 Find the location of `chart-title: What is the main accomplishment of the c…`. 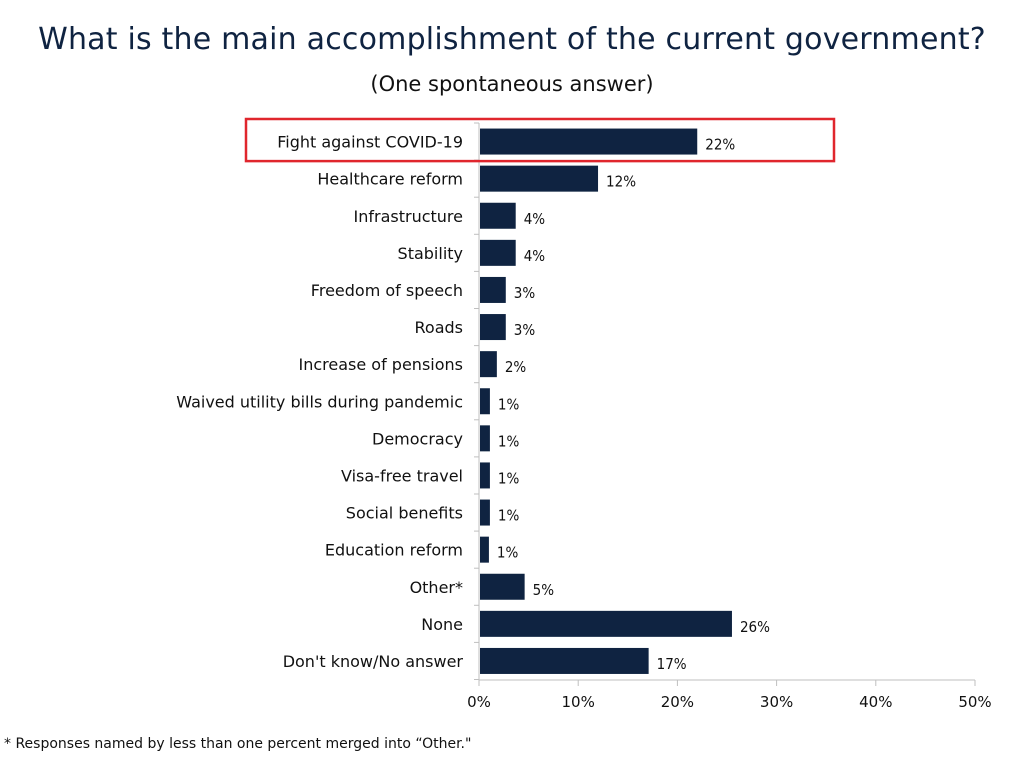

chart-title: What is the main accomplishment of the c… is located at coordinates (512, 39).